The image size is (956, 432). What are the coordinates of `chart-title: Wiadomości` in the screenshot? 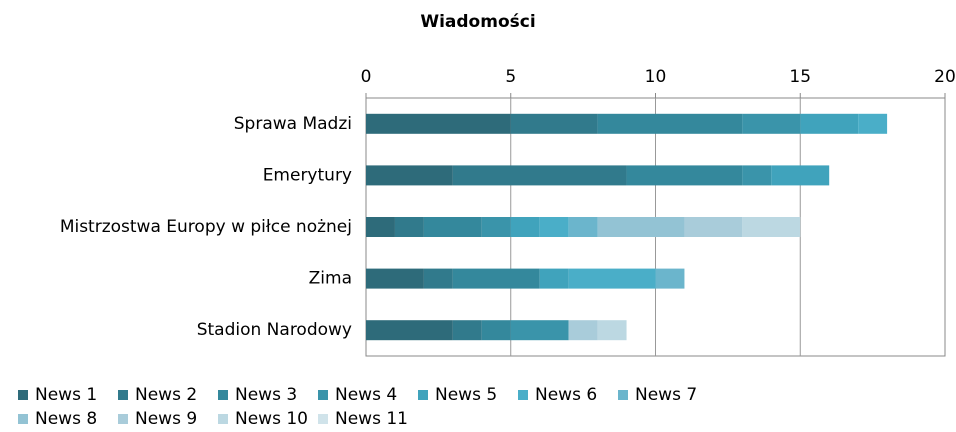 It's located at (477, 22).